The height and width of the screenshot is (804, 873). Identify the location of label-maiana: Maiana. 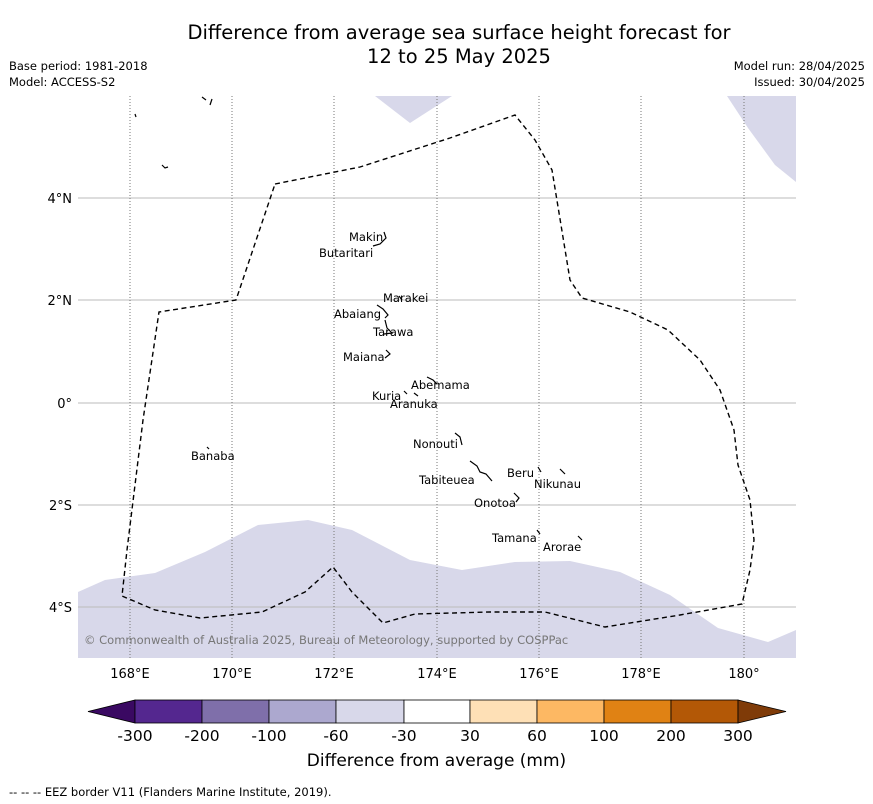
(364, 357).